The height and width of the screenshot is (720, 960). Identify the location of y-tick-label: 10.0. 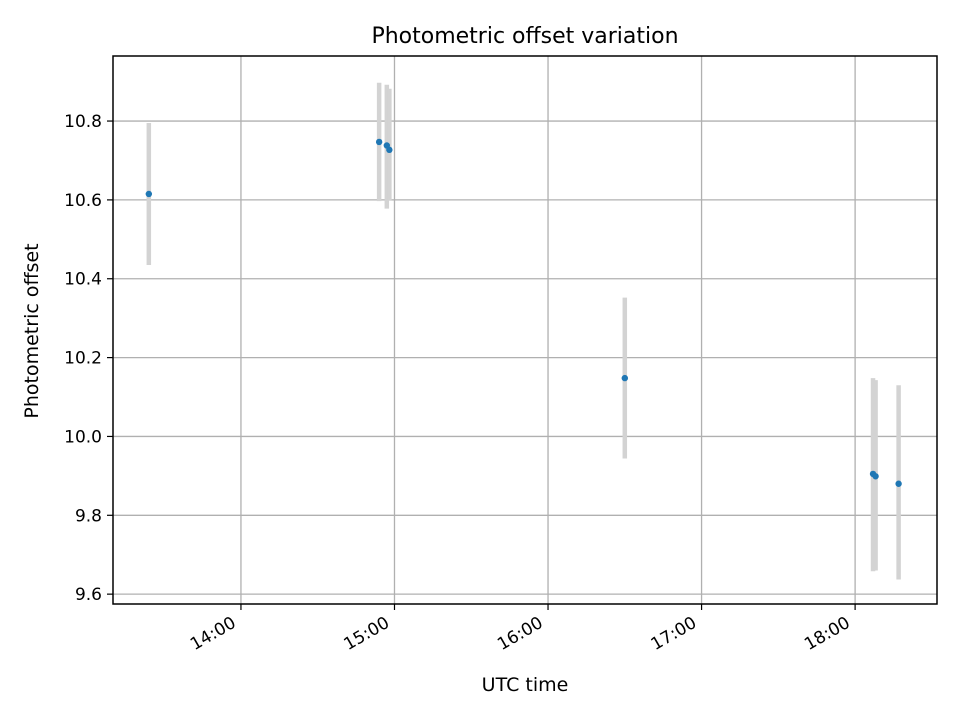
(83, 437).